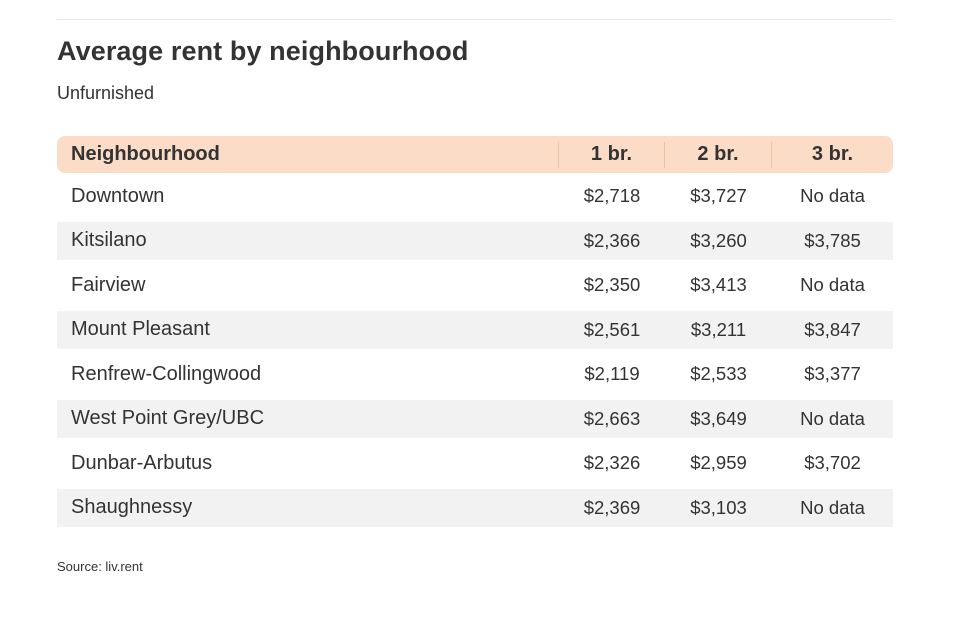 The image size is (960, 639). I want to click on table-row: Kitsilano $2,366 $3,260 $3,785, so click(475, 240).